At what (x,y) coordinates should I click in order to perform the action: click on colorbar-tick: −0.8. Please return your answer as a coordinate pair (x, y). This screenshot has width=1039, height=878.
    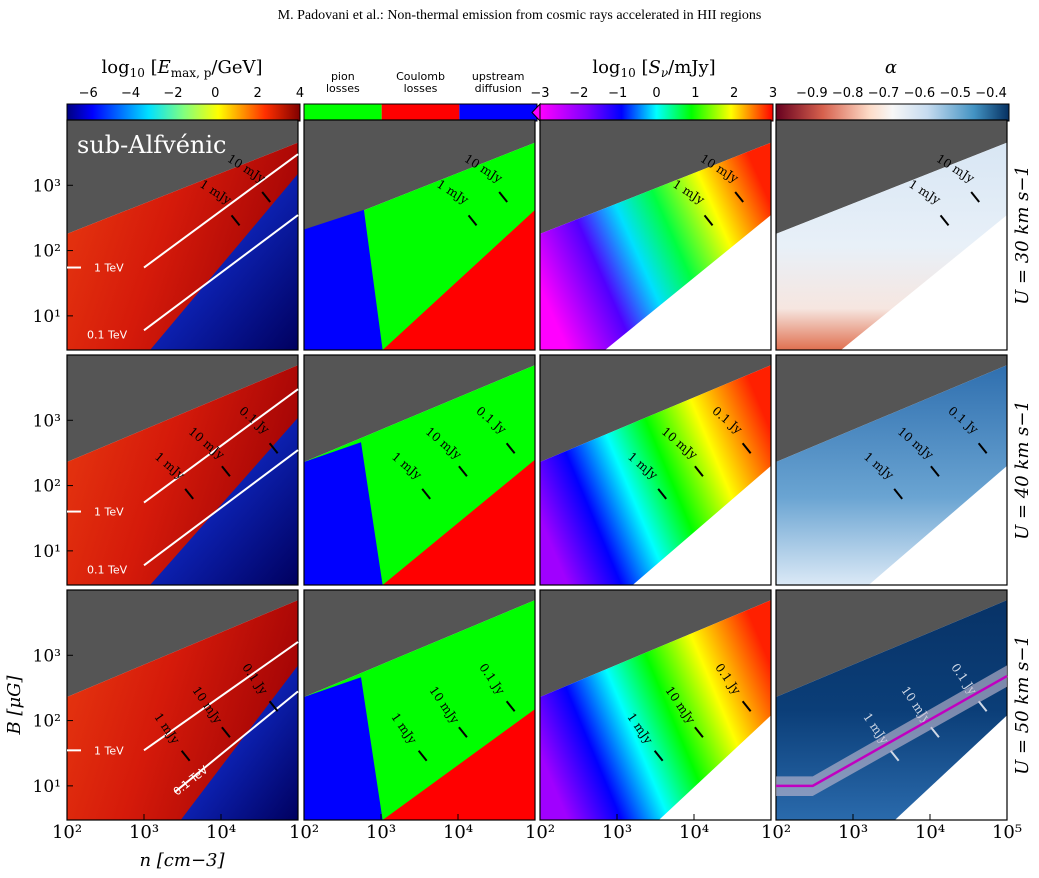
    Looking at the image, I should click on (848, 93).